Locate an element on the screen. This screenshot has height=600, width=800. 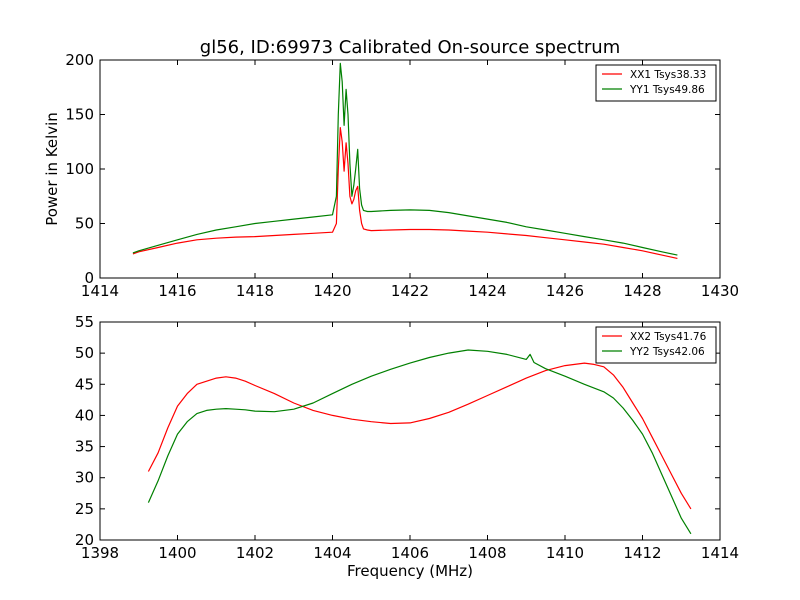
y-tick-label: 150 is located at coordinates (79, 115).